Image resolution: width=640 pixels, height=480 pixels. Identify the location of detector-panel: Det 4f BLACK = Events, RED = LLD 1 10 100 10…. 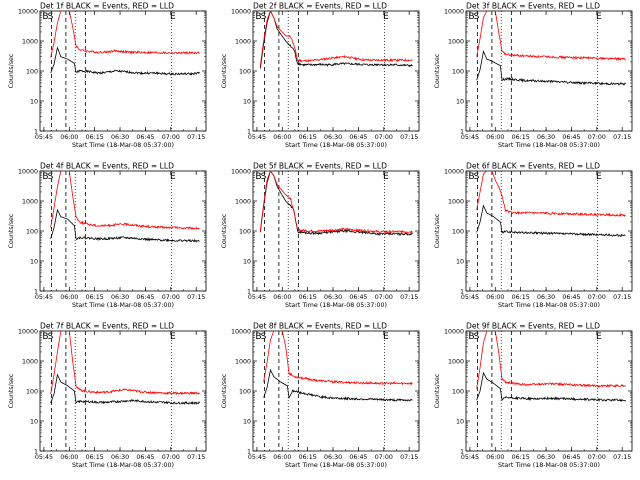
(106, 240).